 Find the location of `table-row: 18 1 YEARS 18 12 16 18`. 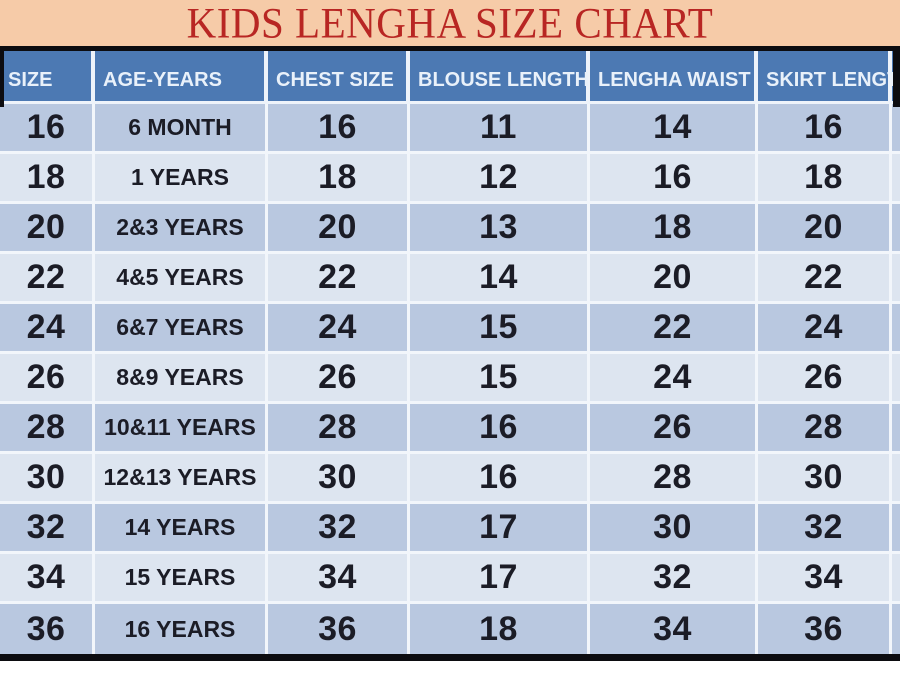

table-row: 18 1 YEARS 18 12 16 18 is located at coordinates (450, 179).